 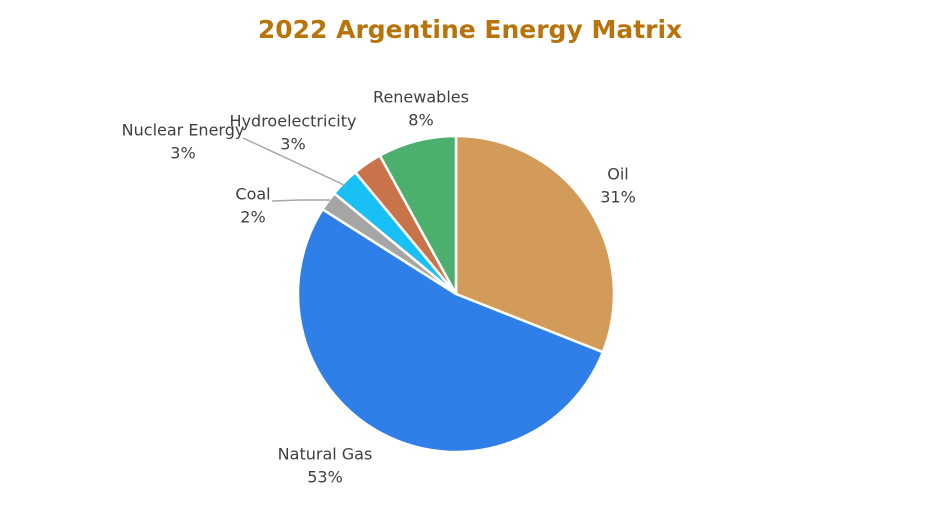 What do you see at coordinates (252, 194) in the screenshot?
I see `slice-label: Coal` at bounding box center [252, 194].